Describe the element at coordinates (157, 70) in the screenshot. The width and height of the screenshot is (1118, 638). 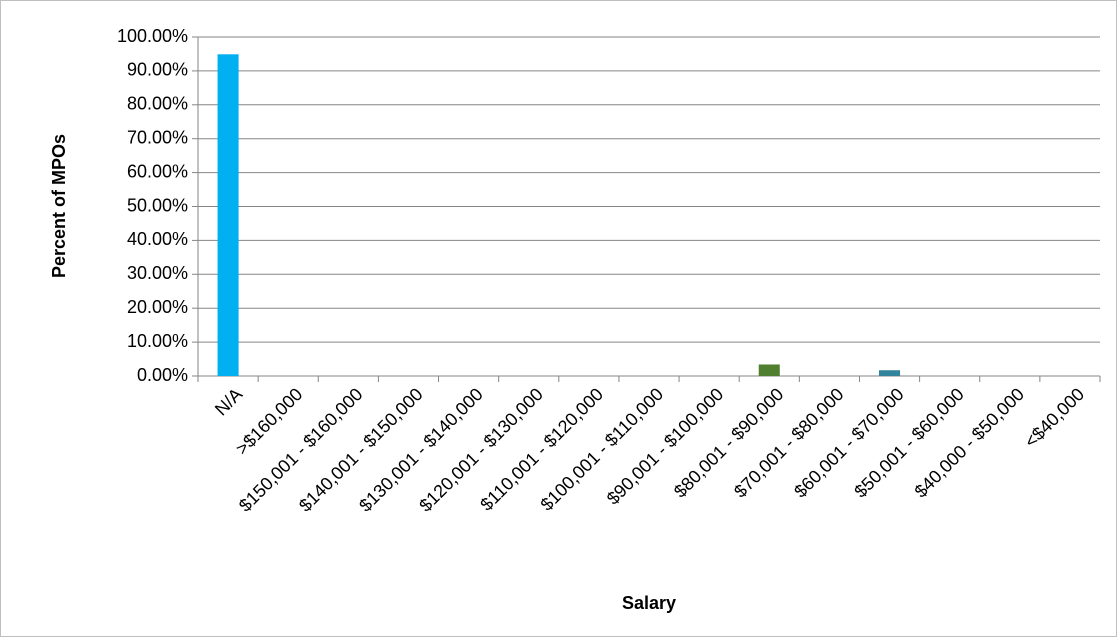
I see `y-tick-label: 90.00%` at that location.